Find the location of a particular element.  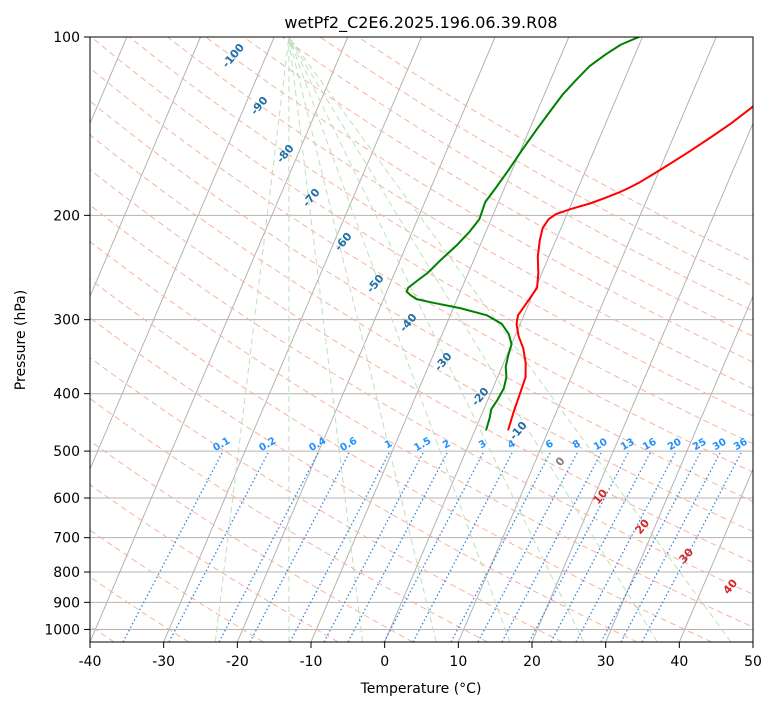

y-tick-label: 300 is located at coordinates (66, 321).